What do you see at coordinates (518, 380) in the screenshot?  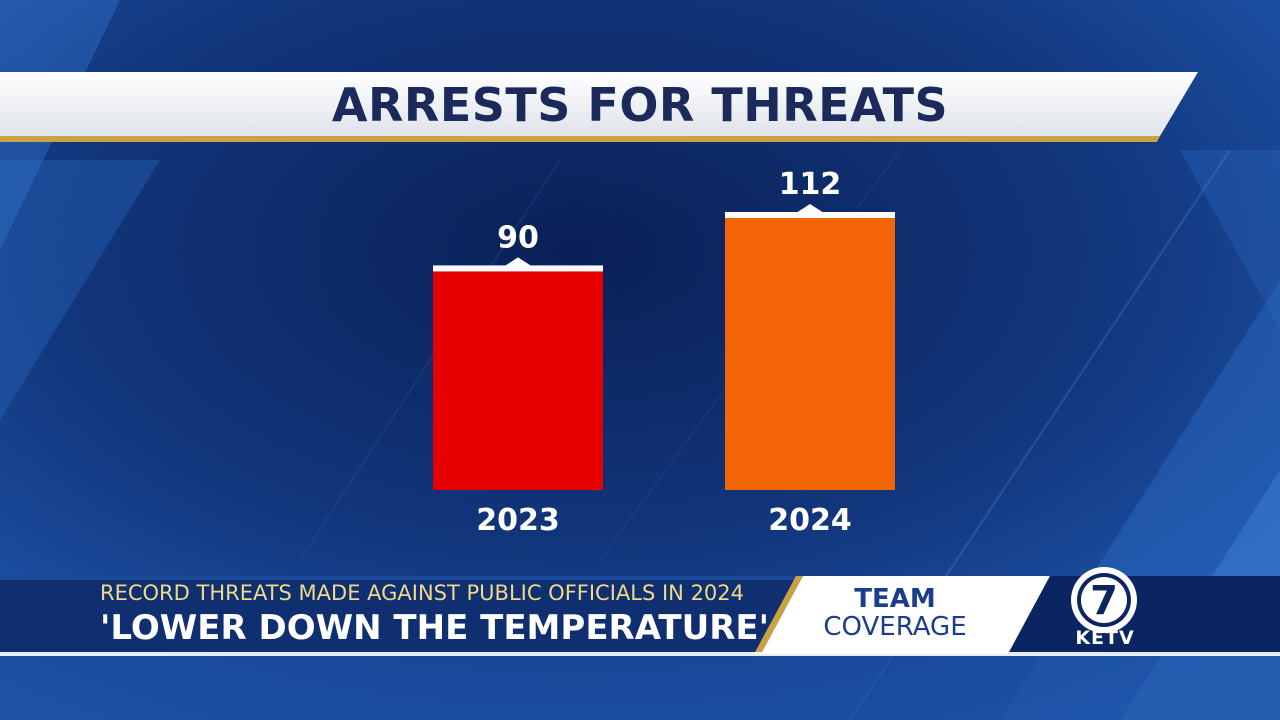 I see `bar-2023` at bounding box center [518, 380].